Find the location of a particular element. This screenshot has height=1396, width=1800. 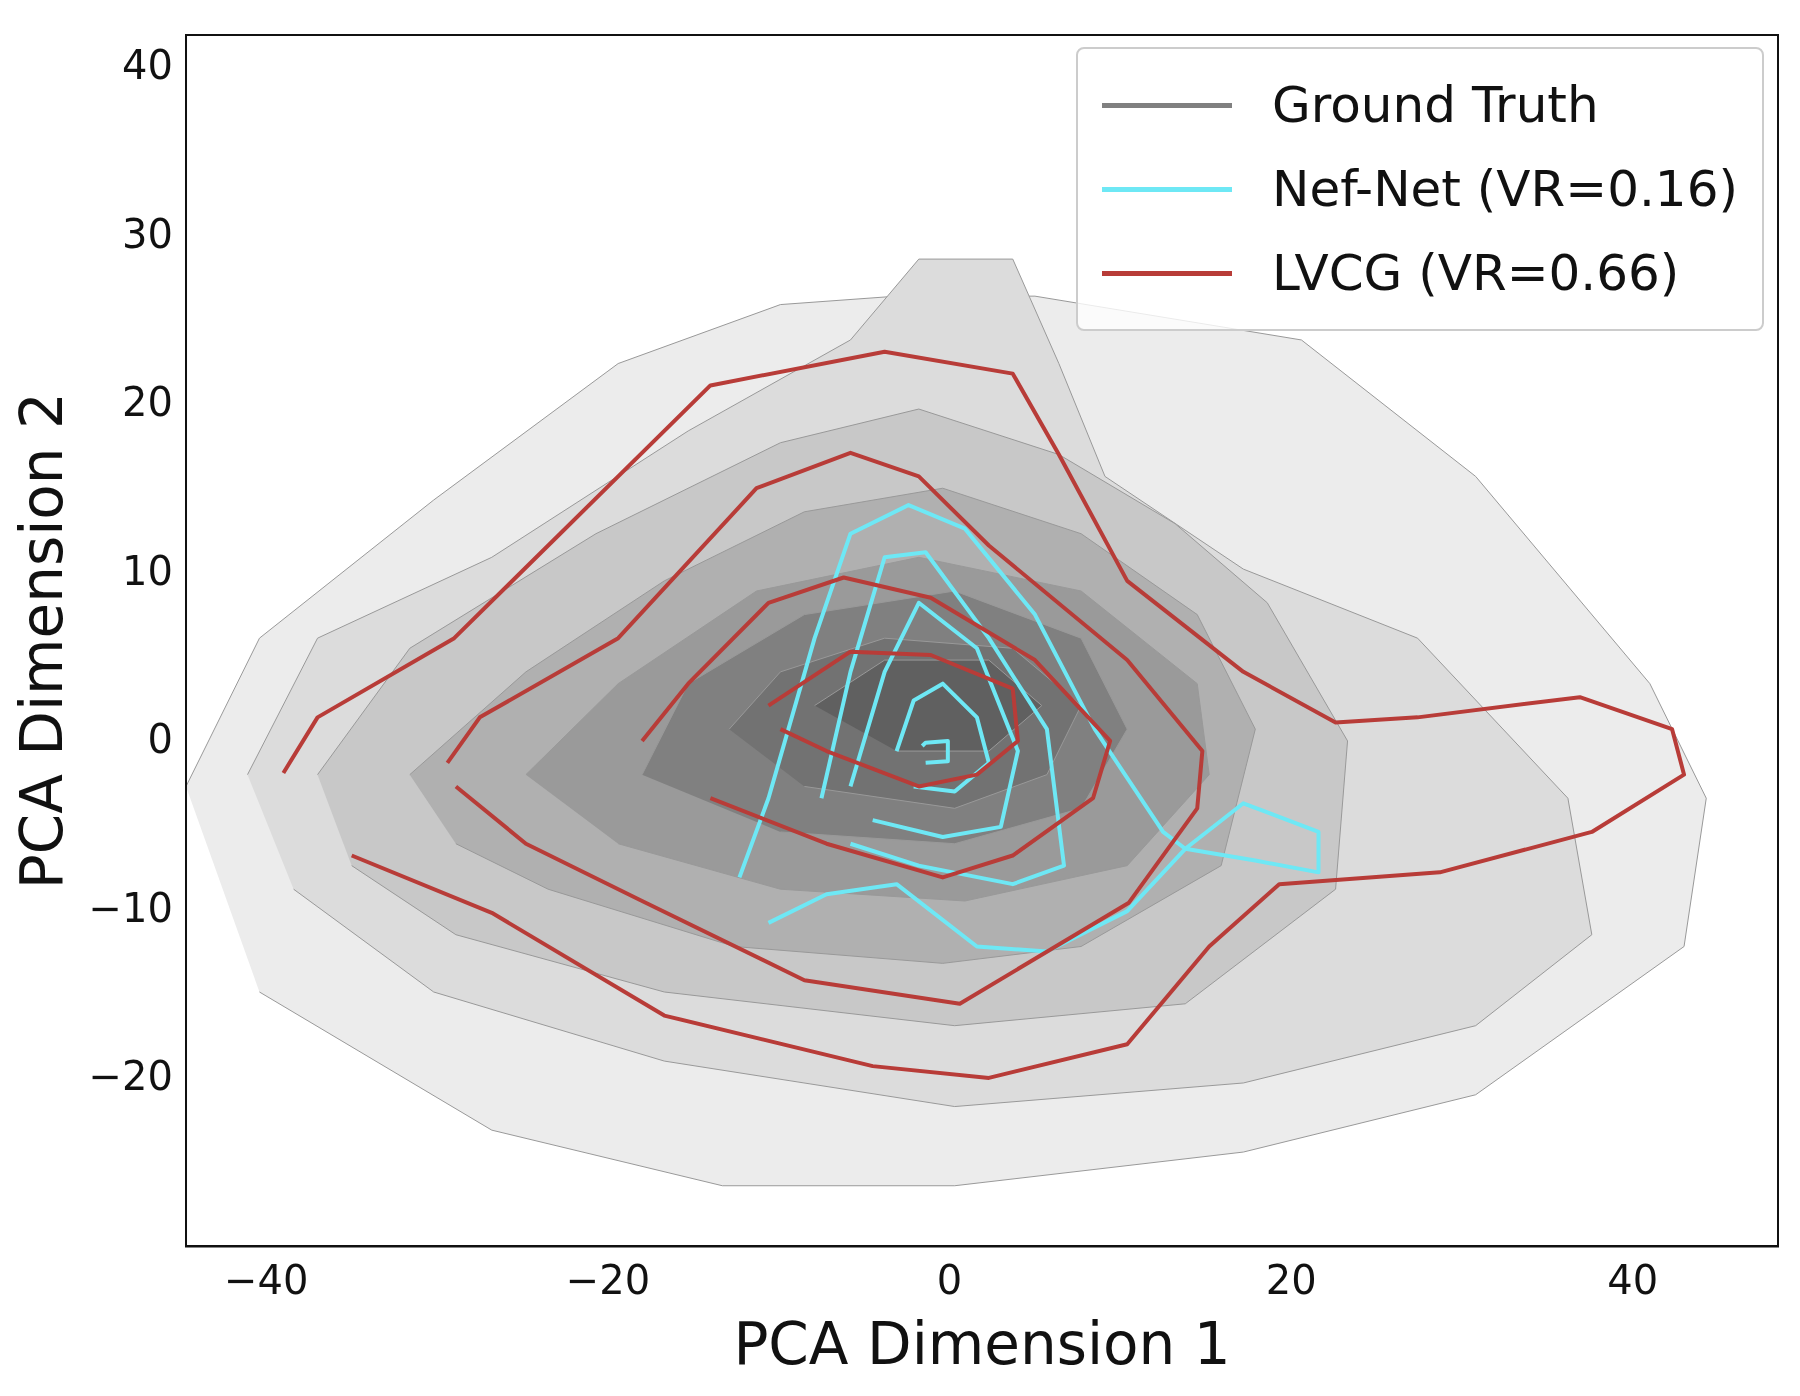

y-tick-label: 20 is located at coordinates (148, 402).